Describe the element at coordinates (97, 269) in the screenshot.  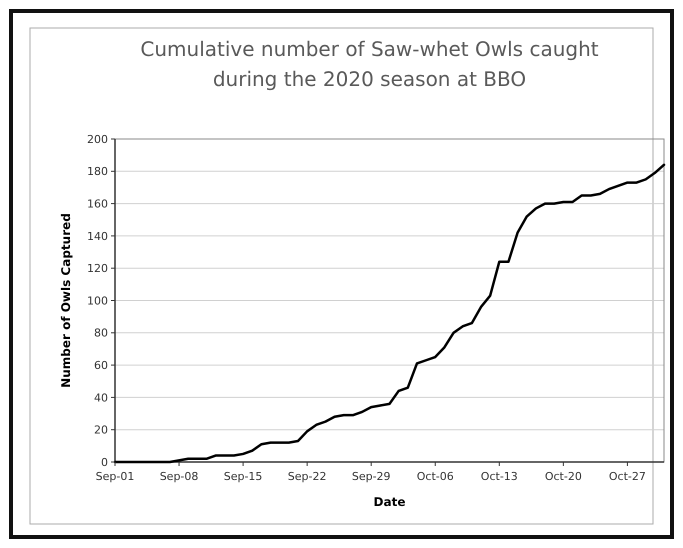
I see `y-tick-label: 120` at that location.